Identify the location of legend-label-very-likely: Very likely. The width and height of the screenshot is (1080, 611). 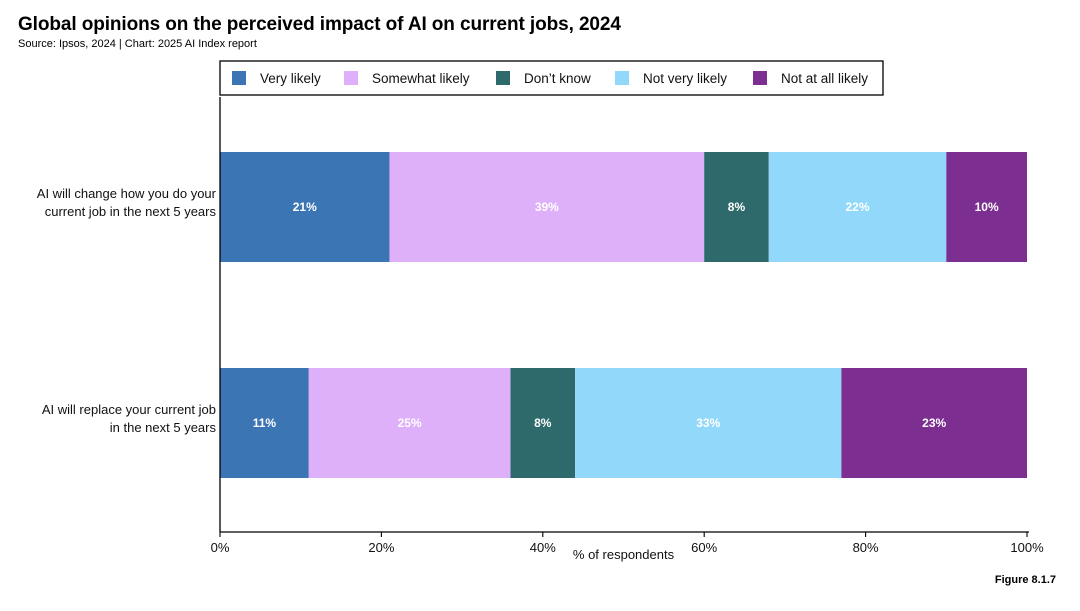
(290, 78).